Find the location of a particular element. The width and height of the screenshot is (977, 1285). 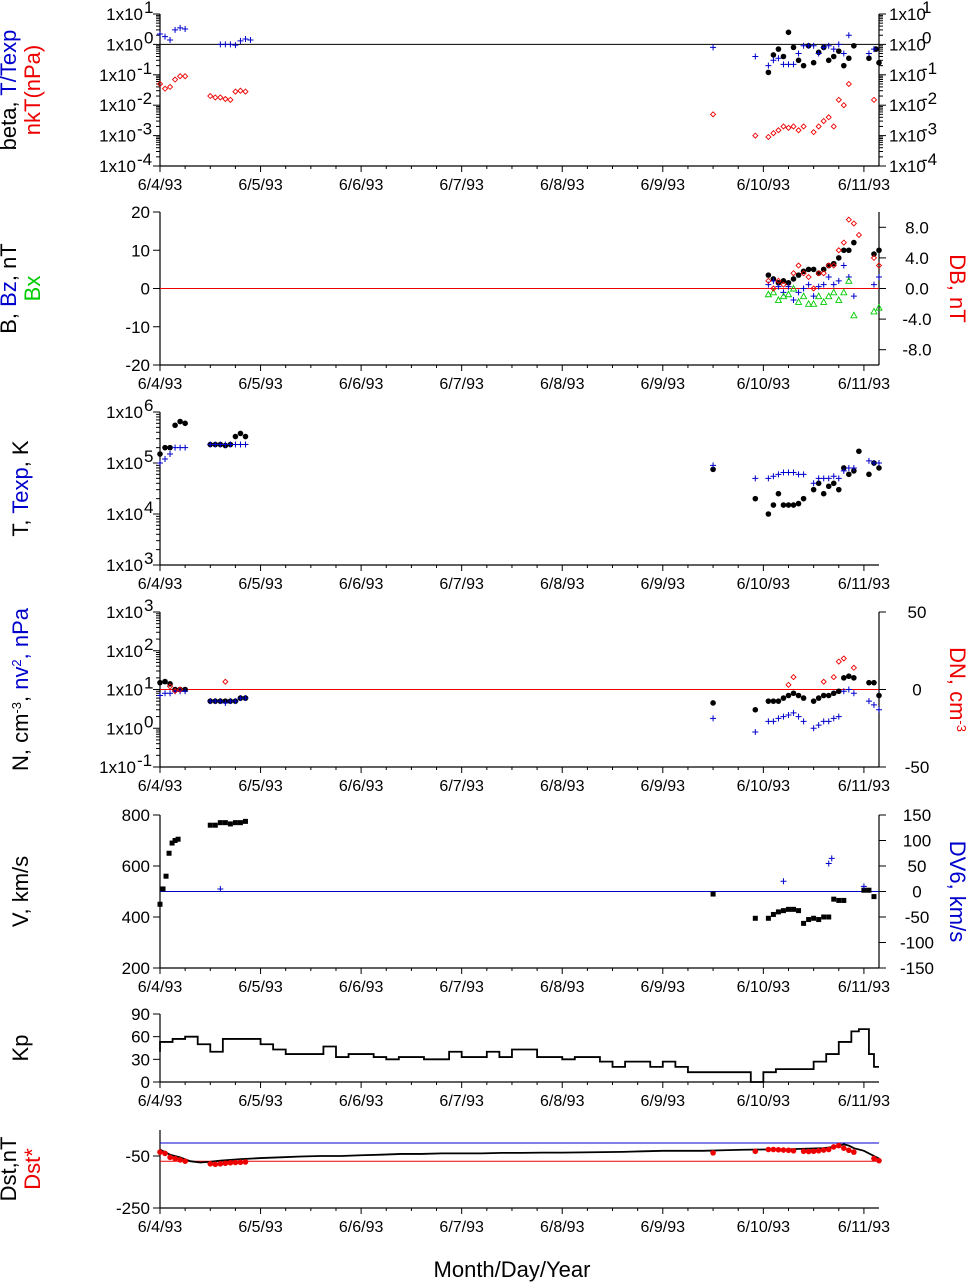

y-tick-label: -50 is located at coordinates (137, 1156).